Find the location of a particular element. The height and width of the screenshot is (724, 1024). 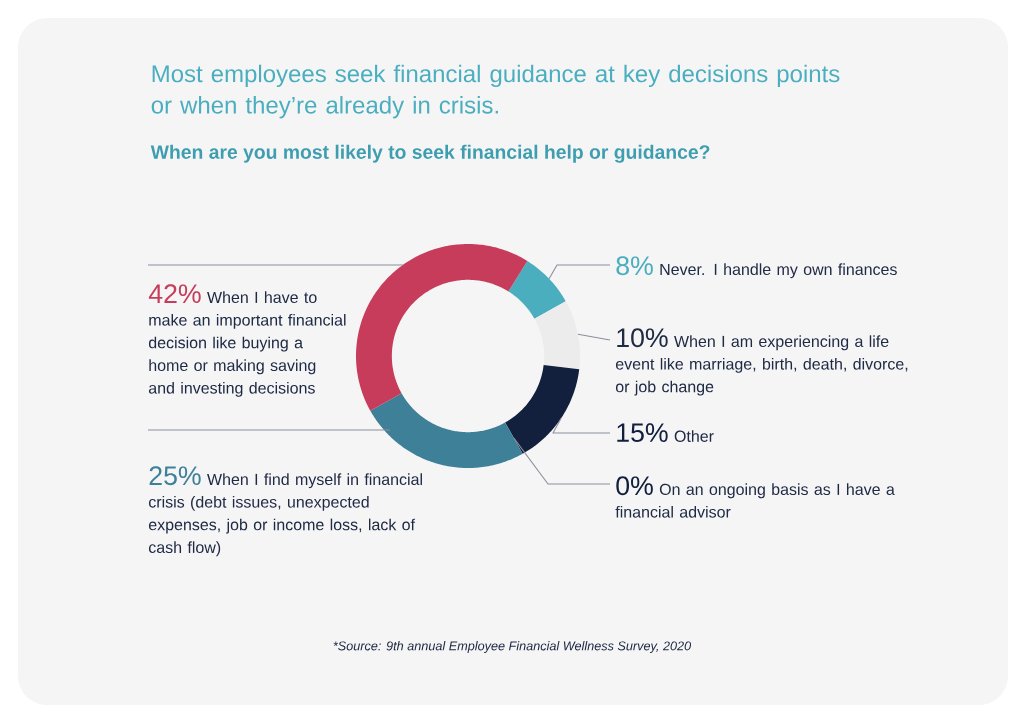

chart-subtitle: When are you most likely to seek financial help or guidance? is located at coordinates (430, 153).